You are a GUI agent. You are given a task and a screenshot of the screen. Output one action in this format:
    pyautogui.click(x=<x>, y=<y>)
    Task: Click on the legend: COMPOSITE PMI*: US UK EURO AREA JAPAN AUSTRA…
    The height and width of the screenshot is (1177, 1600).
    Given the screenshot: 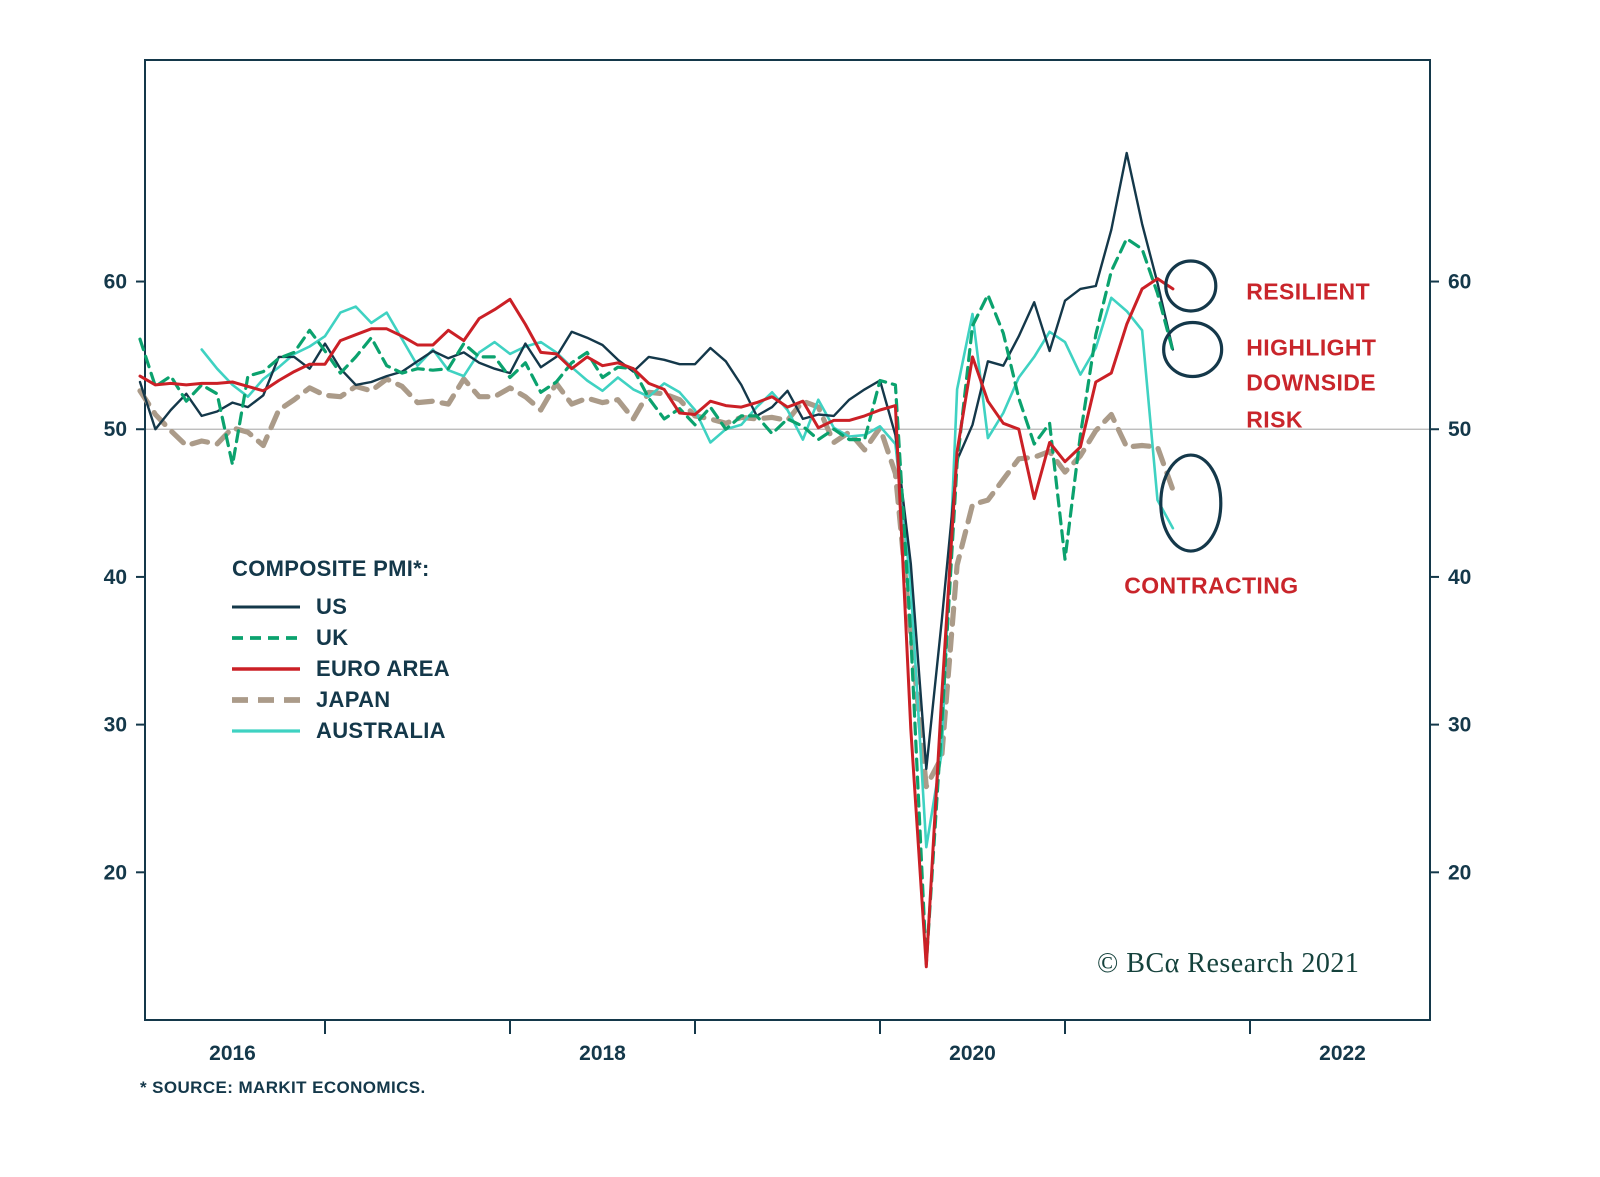 What is the action you would take?
    pyautogui.click(x=341, y=651)
    